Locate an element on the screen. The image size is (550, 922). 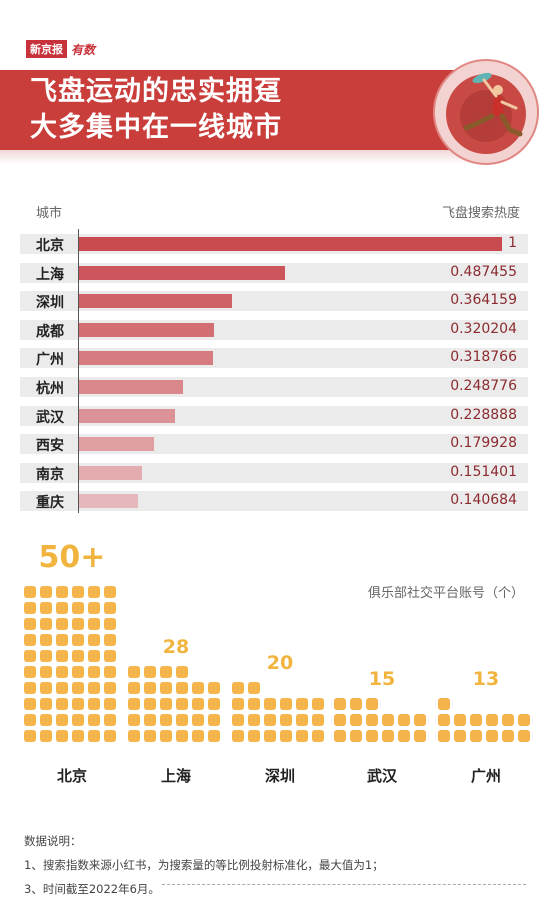
bar-value-label: 0.320204 is located at coordinates (483, 328).